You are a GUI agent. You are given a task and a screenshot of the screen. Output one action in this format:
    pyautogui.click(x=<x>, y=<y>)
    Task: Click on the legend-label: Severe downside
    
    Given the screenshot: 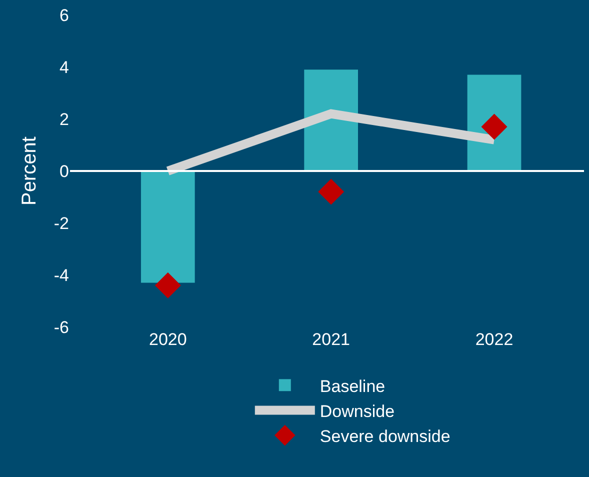 What is the action you would take?
    pyautogui.click(x=385, y=436)
    